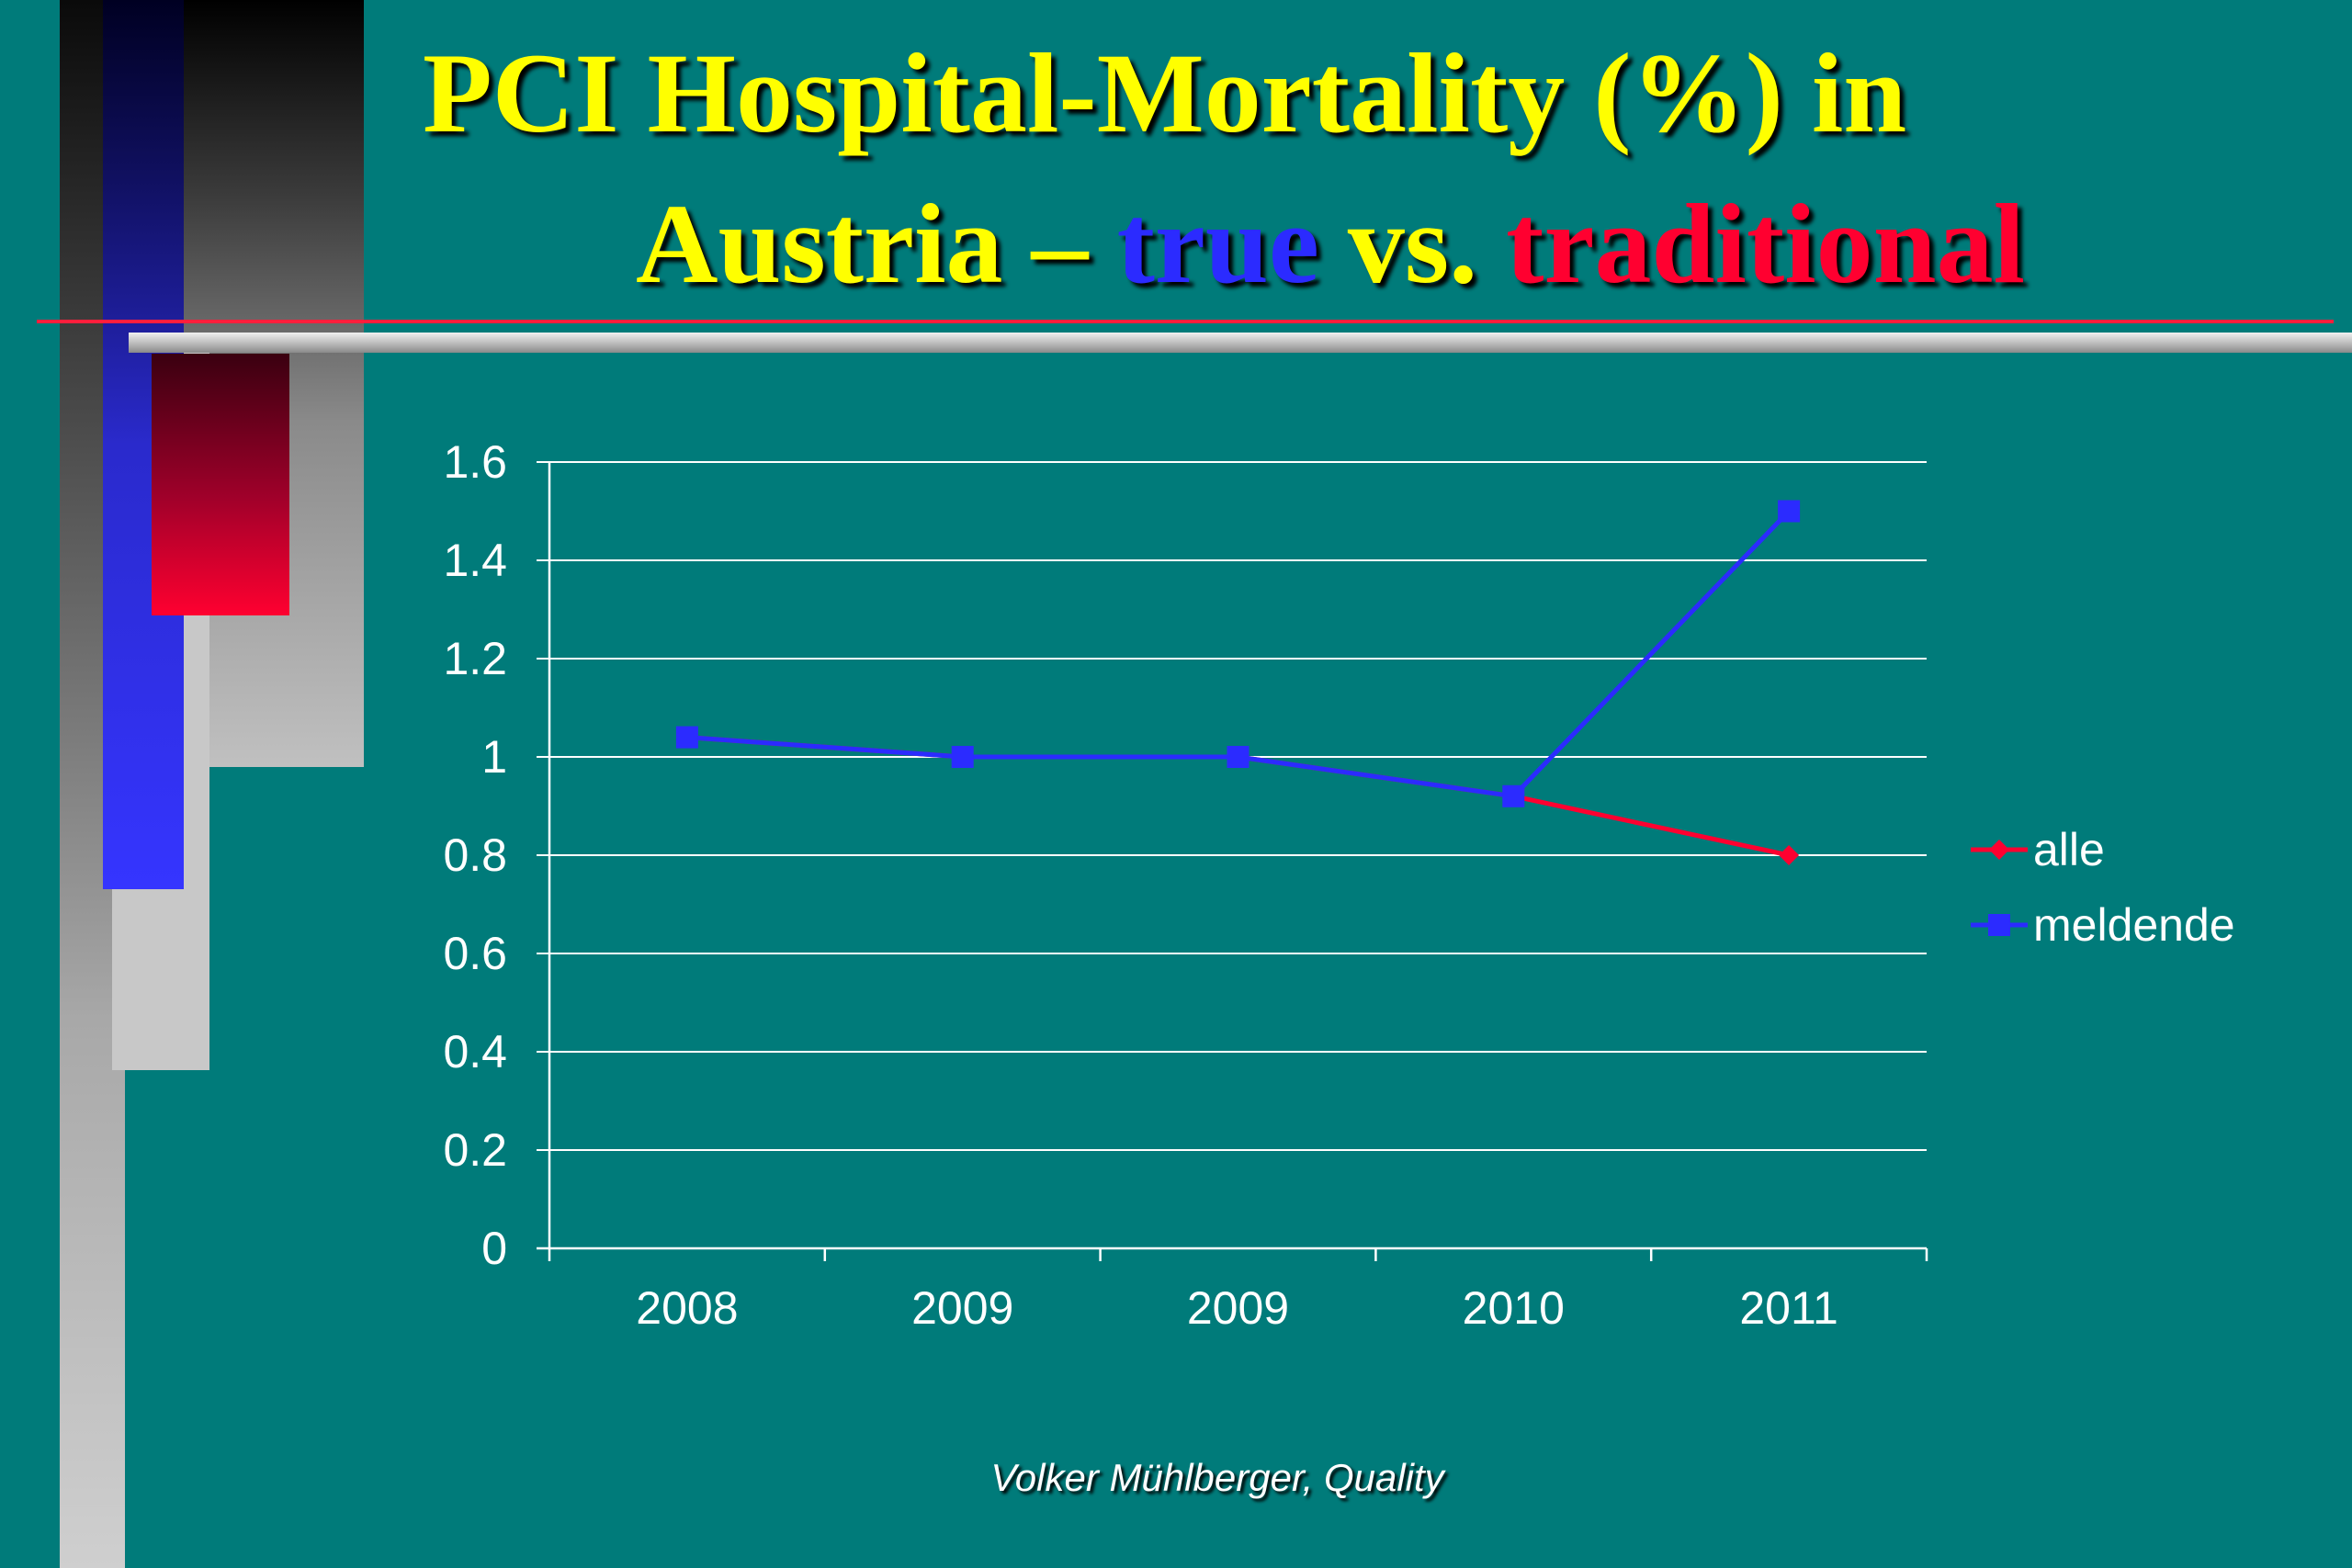 Image resolution: width=2352 pixels, height=1568 pixels. I want to click on decorative-red-line, so click(1185, 321).